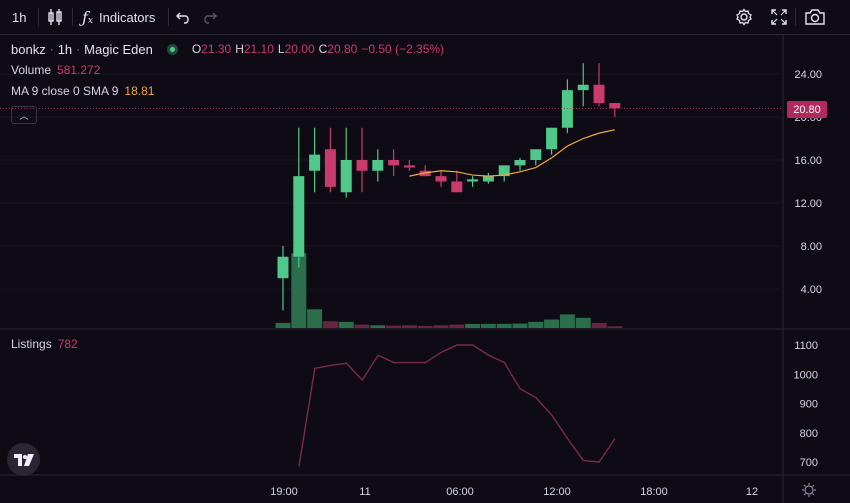 This screenshot has width=850, height=503. I want to click on listings-axis: 1100 1000 900 800 700, so click(806, 404).